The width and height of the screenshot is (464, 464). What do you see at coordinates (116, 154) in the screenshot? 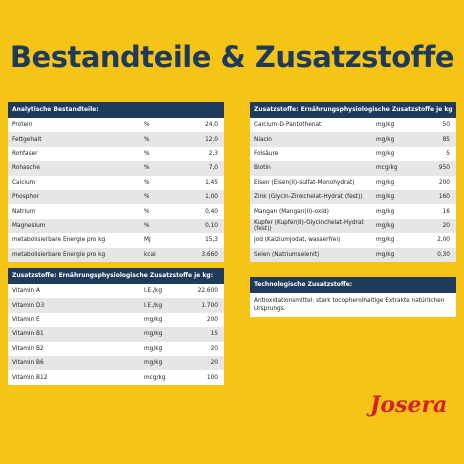
I see `table-row: Rohfaser% 2,3` at bounding box center [116, 154].